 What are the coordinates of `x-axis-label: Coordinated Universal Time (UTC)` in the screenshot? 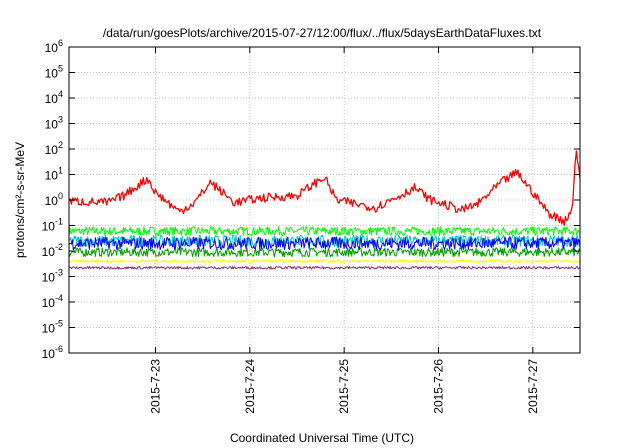 It's located at (322, 438).